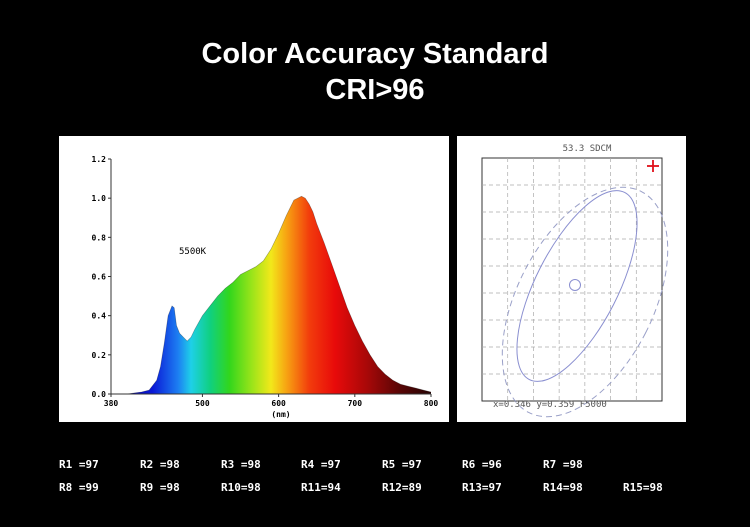  What do you see at coordinates (402, 487) in the screenshot?
I see `cri-value: R12=89` at bounding box center [402, 487].